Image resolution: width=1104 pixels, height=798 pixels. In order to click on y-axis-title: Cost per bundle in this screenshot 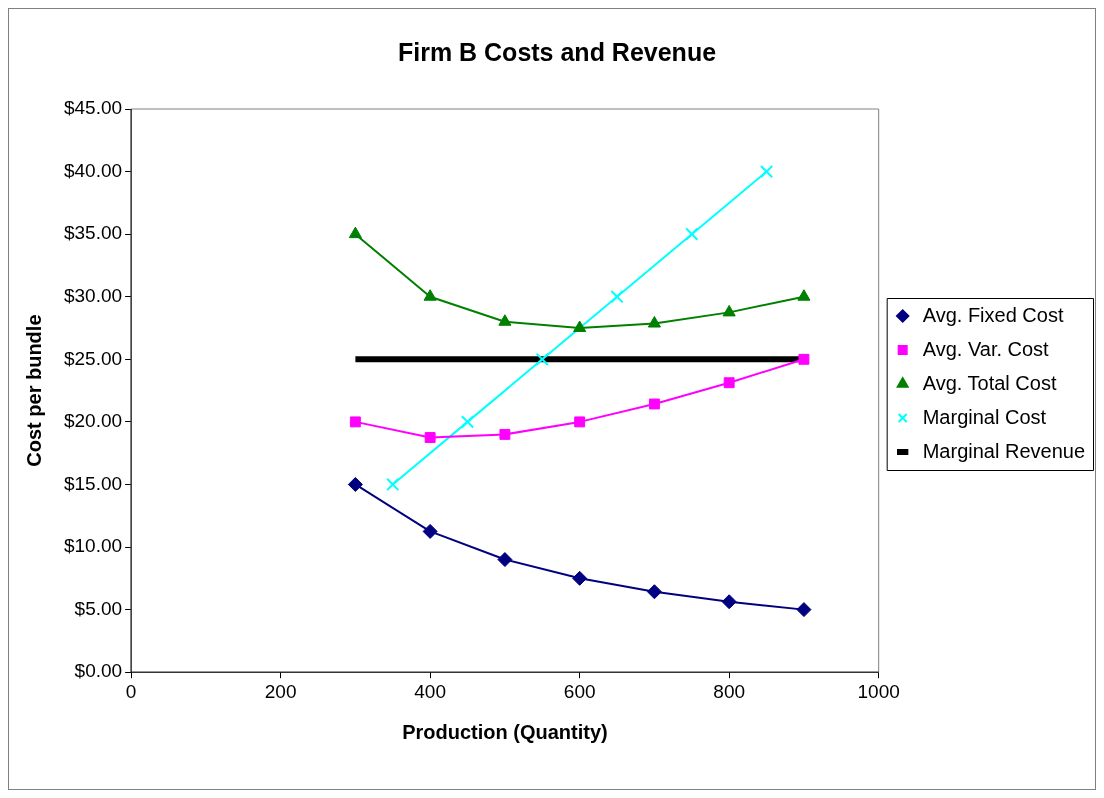, I will do `click(33, 390)`.